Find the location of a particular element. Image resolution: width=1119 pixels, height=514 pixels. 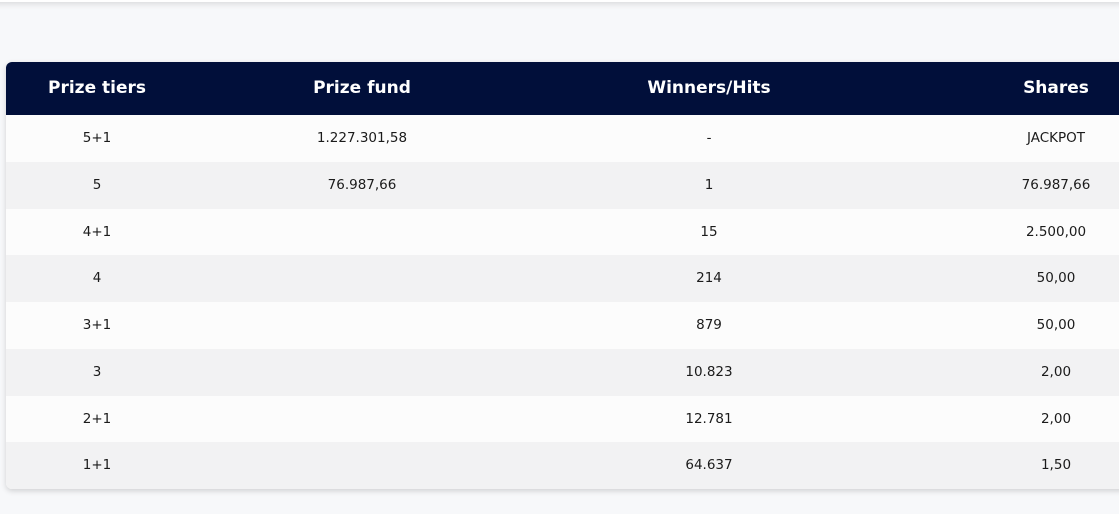

cell-tier: 2+1 is located at coordinates (97, 418).